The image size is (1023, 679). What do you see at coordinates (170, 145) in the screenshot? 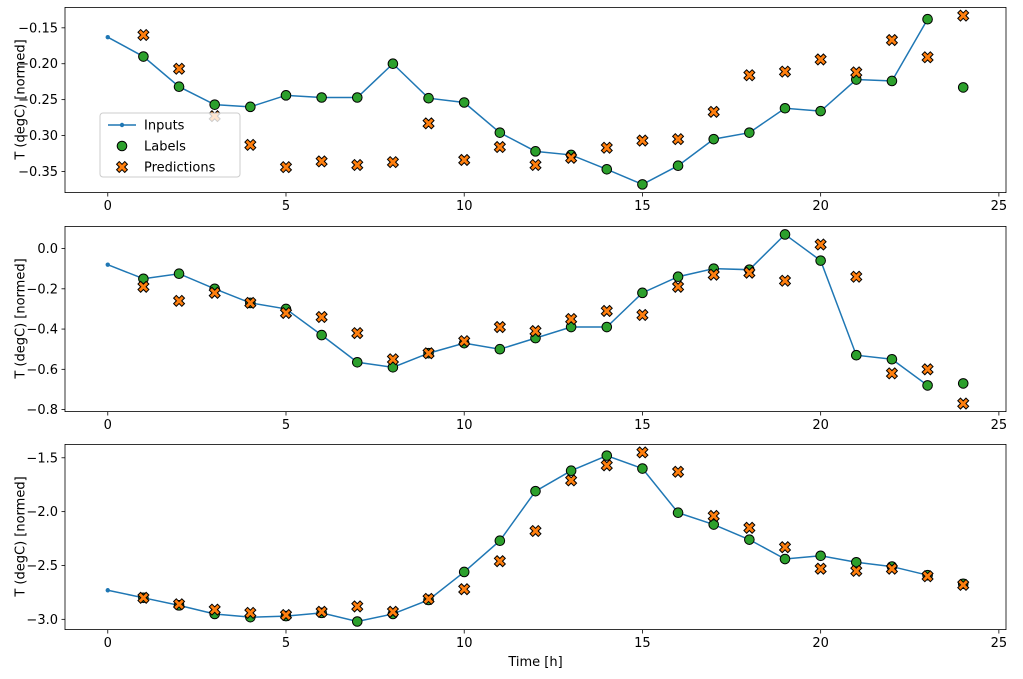
I see `legend-box` at bounding box center [170, 145].